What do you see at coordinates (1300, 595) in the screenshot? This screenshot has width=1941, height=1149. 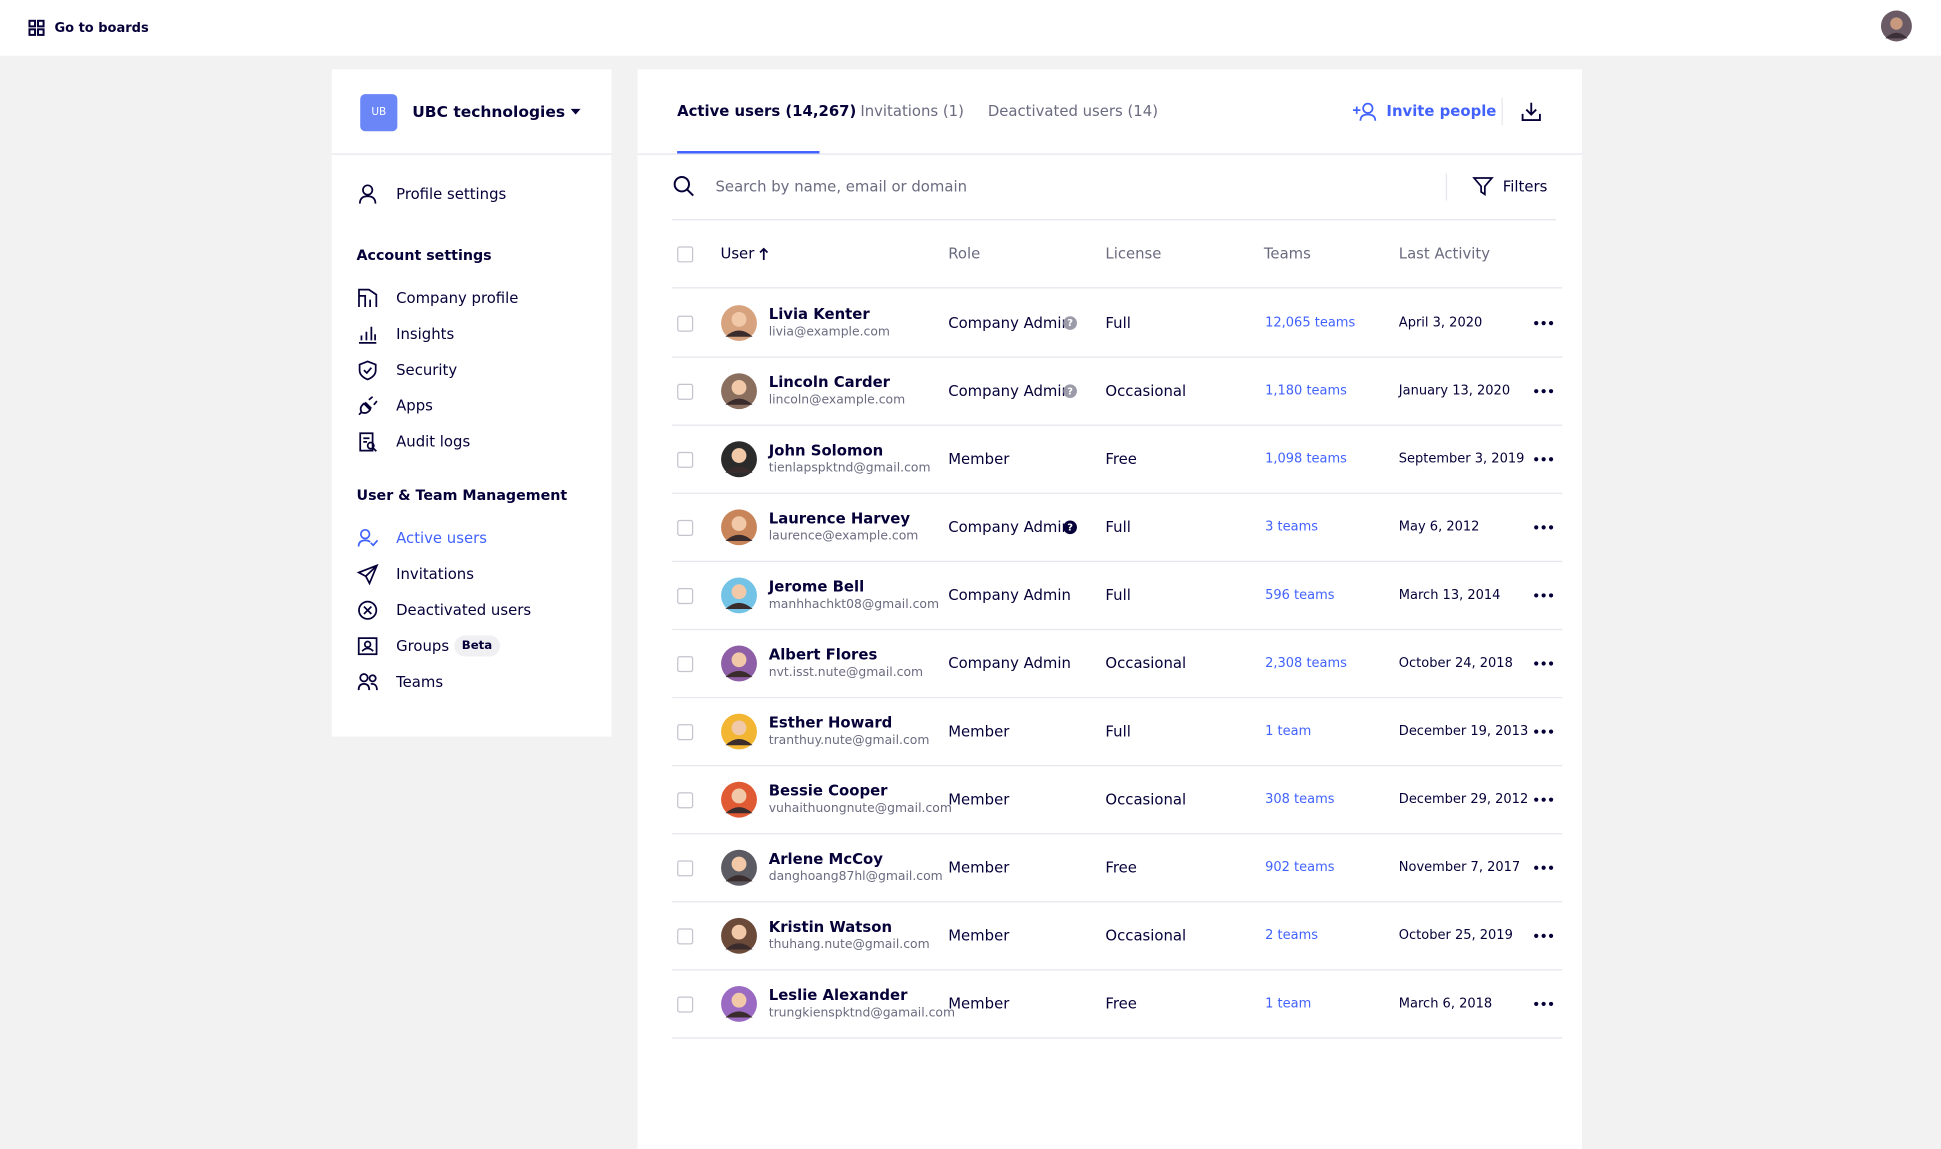 I see `teams-link: 596 teams` at bounding box center [1300, 595].